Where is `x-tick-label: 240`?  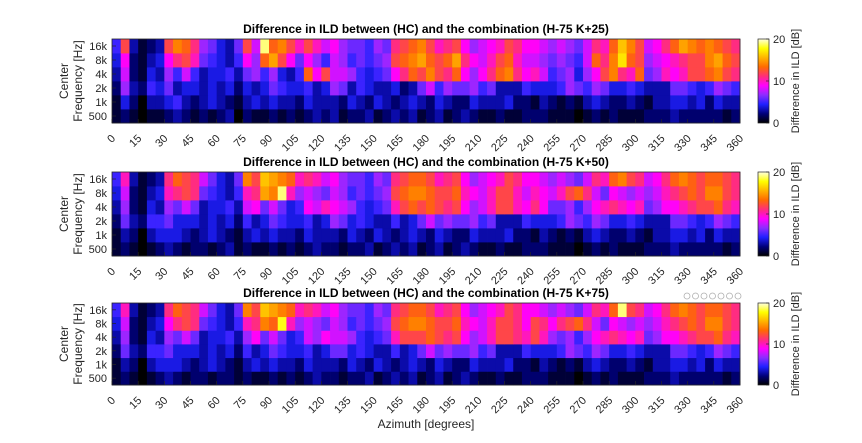 x-tick-label: 240 is located at coordinates (525, 143).